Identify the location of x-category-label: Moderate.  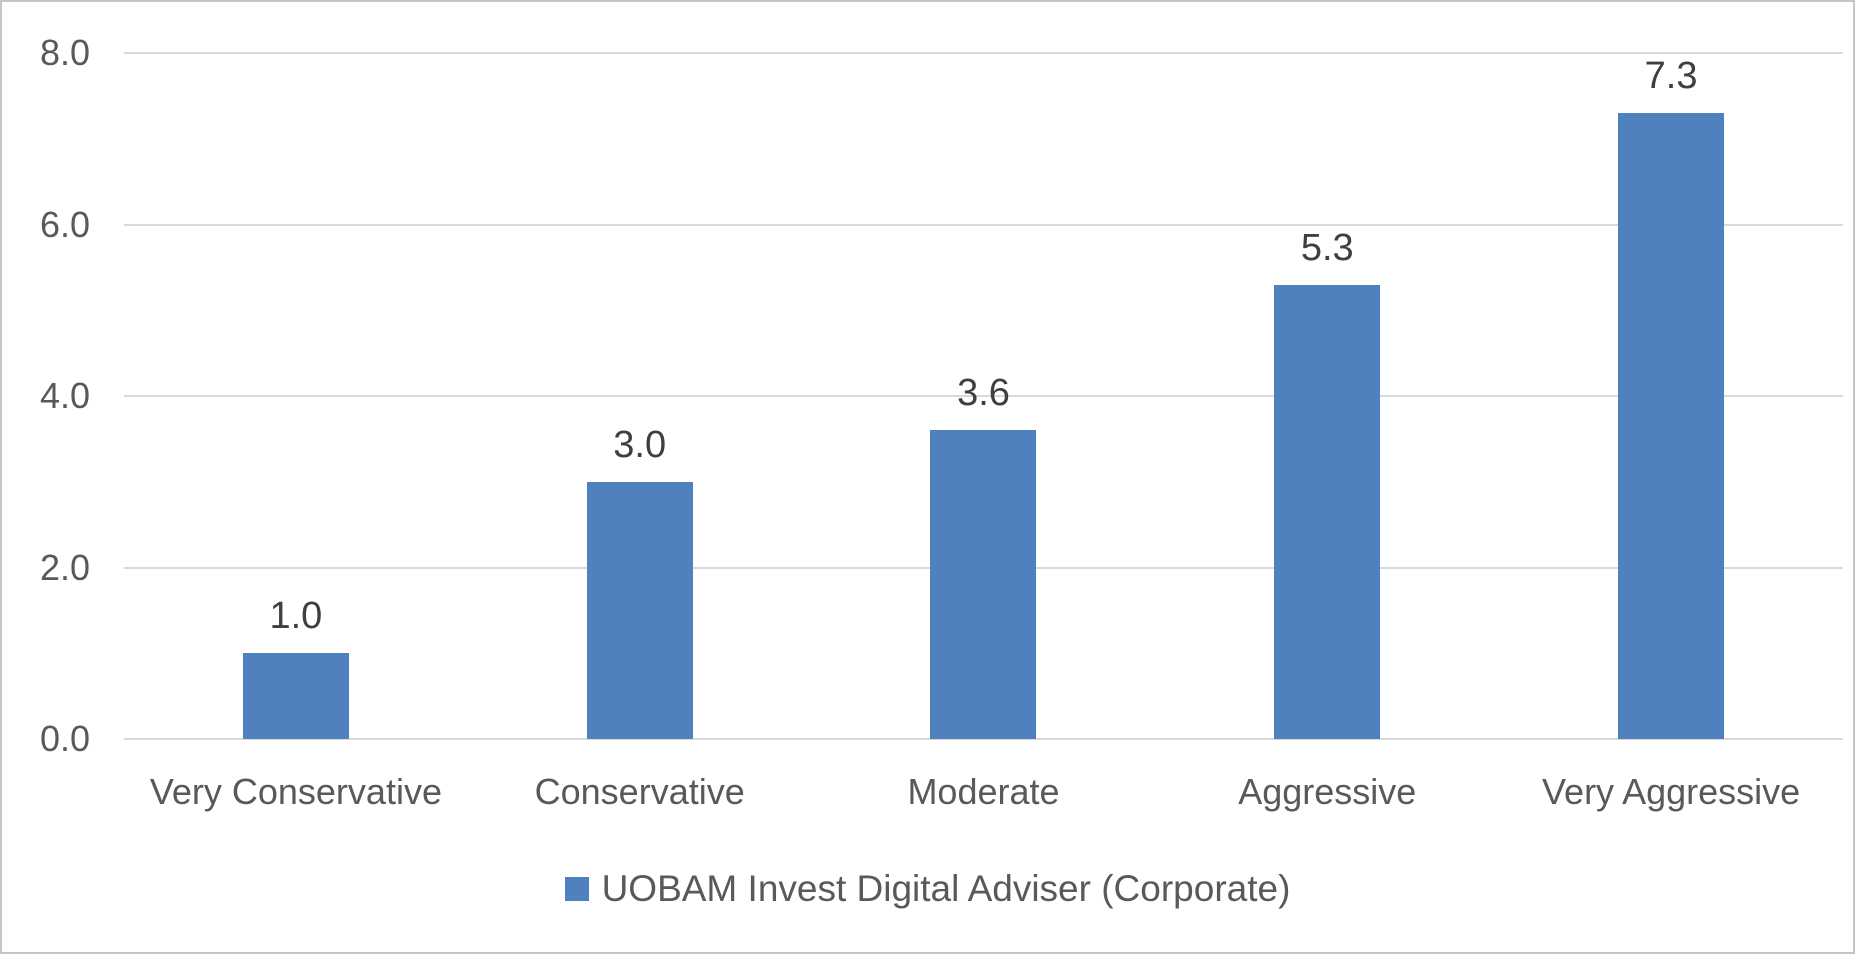
(983, 791).